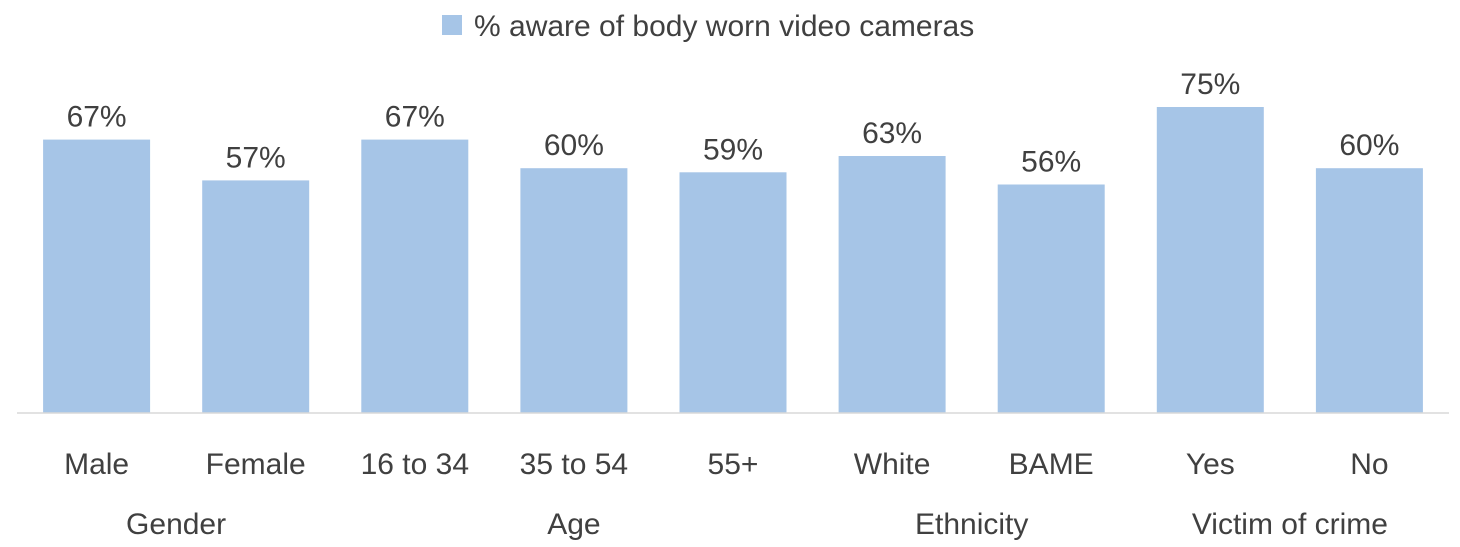 This screenshot has width=1460, height=547. Describe the element at coordinates (176, 524) in the screenshot. I see `group-label-gender: Gender` at that location.